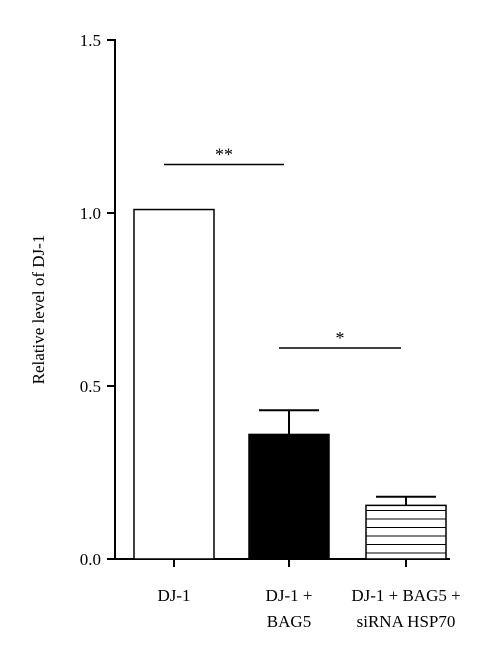 The width and height of the screenshot is (503, 665). I want to click on y-axis-title: Relative level of DJ-1, so click(38, 310).